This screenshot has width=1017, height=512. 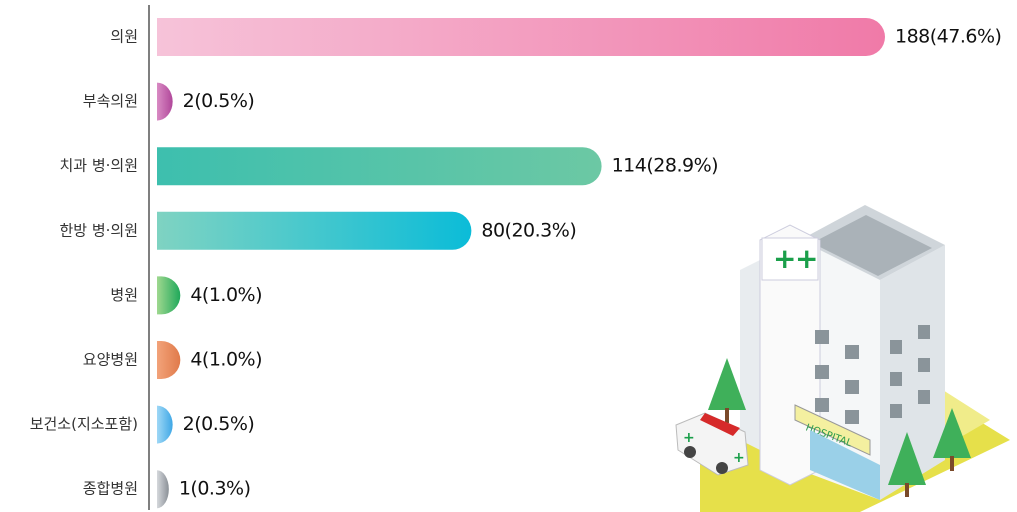 I want to click on category-label: 치과 병·의원, so click(x=98, y=166).